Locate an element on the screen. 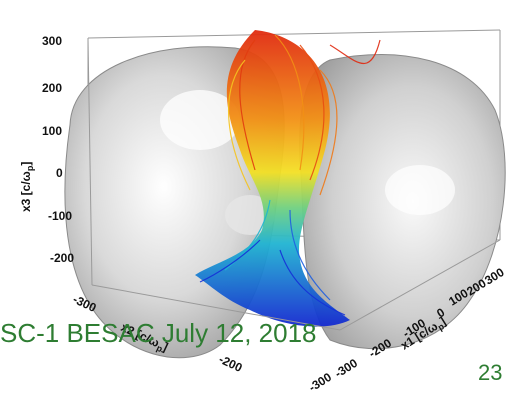  footer-label: SC-1 BESAC July 12, 2018 is located at coordinates (158, 333).